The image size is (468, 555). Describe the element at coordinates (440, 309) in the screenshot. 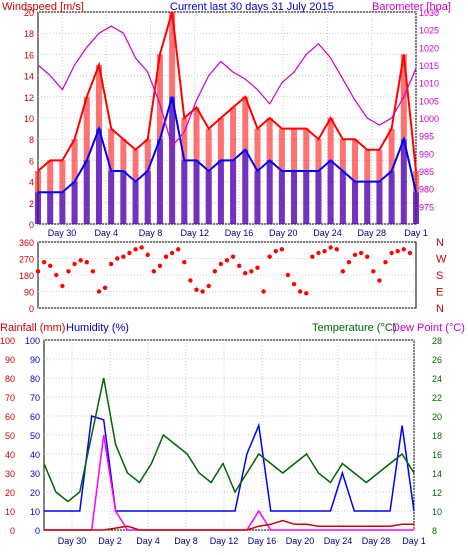

I see `compass-tick-label: N` at that location.